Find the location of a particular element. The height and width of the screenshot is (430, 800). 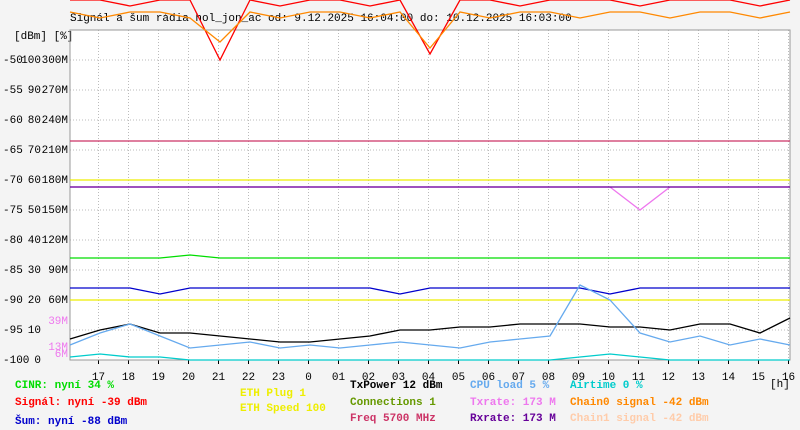

x-tick-label: 14 is located at coordinates (729, 378).